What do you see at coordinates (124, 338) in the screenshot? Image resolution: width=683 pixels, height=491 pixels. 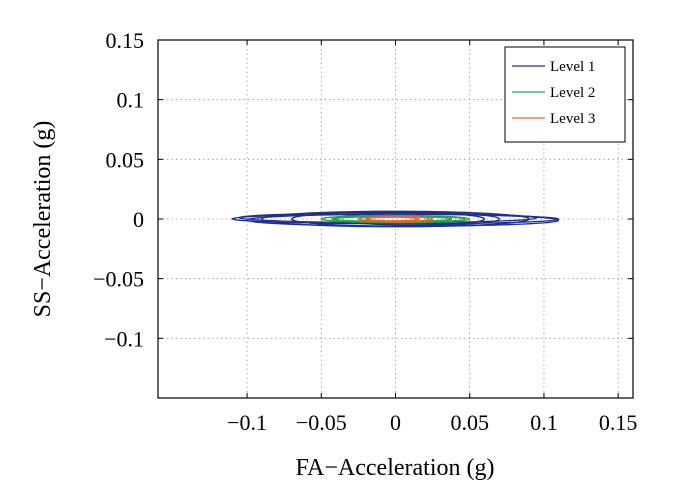 I see `y-tick-label: −0.1` at bounding box center [124, 338].